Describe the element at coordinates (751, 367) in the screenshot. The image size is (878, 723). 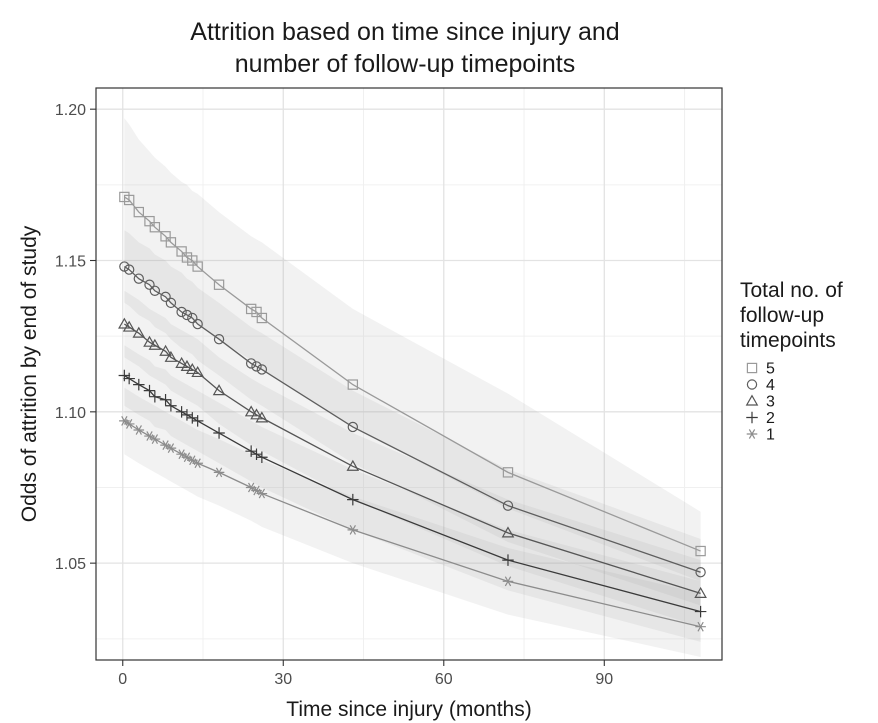
I see `legend-key-square` at that location.